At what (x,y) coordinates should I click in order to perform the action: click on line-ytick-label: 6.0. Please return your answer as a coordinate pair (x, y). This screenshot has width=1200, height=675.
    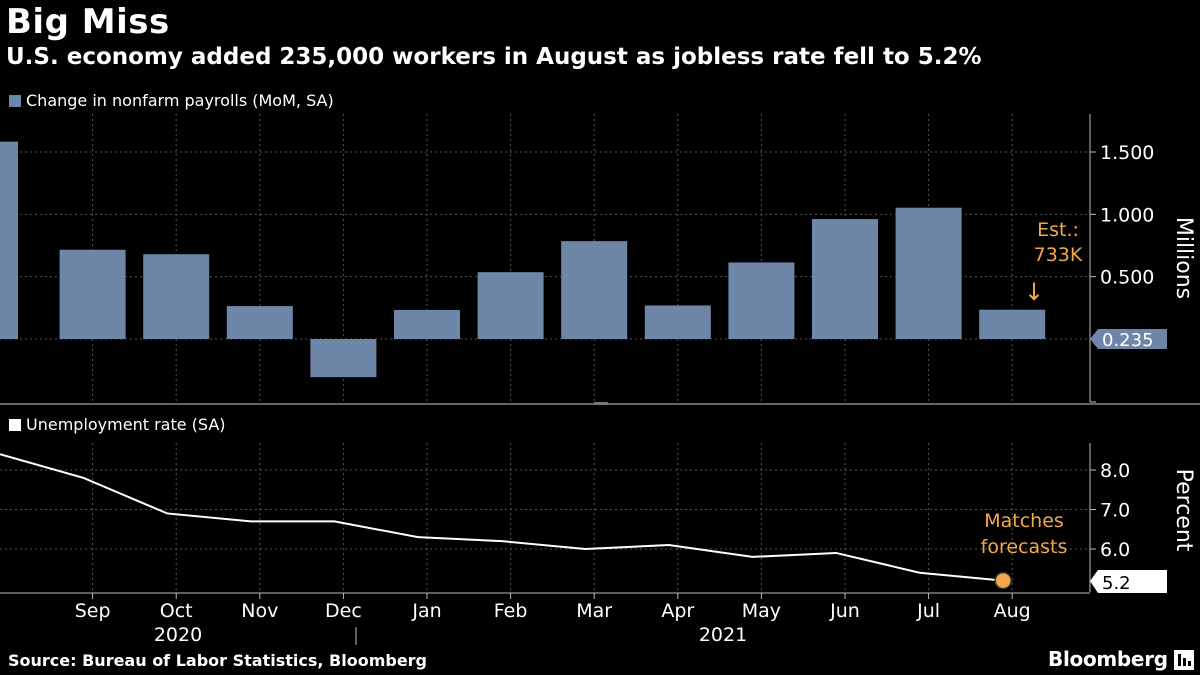
    Looking at the image, I should click on (1115, 550).